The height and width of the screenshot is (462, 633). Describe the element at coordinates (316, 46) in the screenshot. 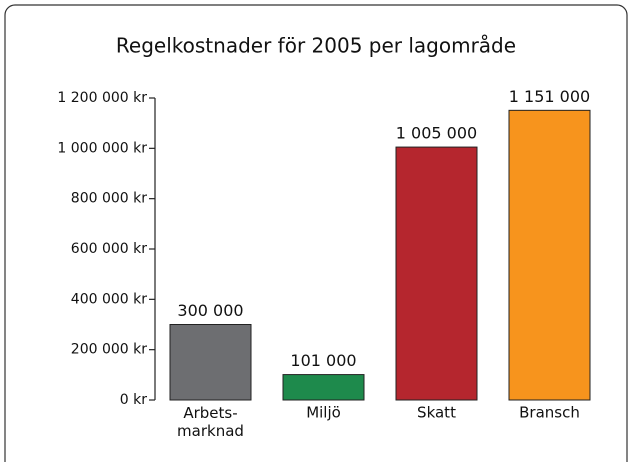

I see `chart-title: Regelkostnader för 2005 per lagområde` at that location.